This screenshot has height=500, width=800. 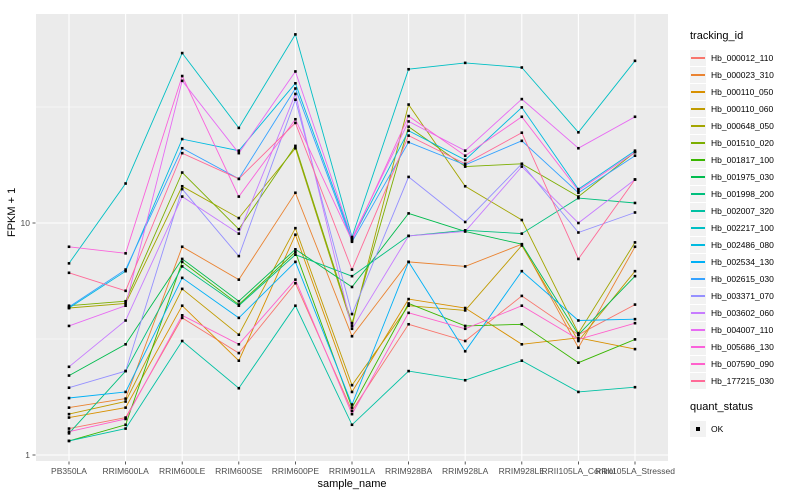 I want to click on legend-item-label: Hb_000023_310, so click(x=742, y=74).